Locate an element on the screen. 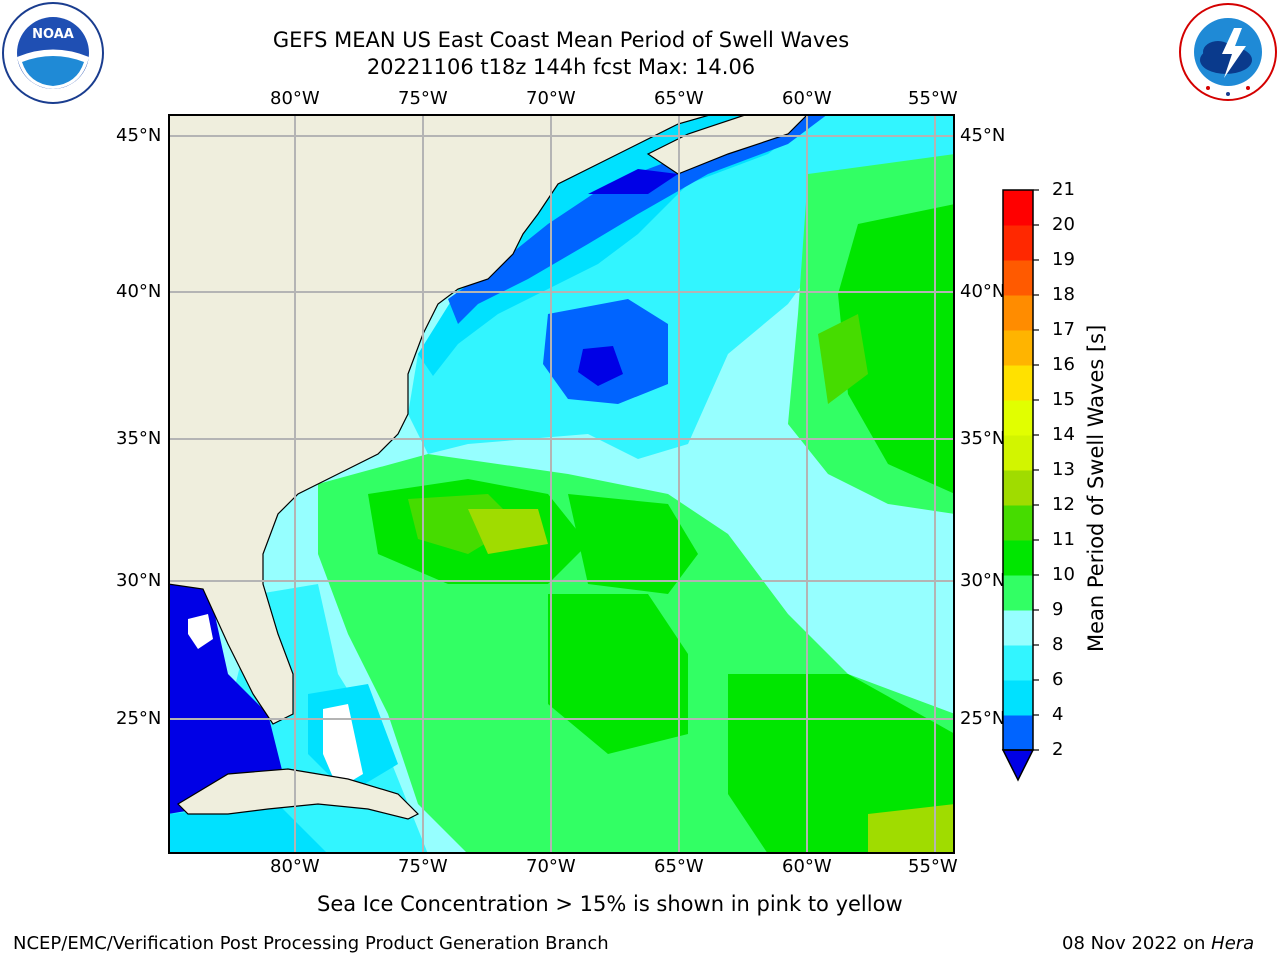 Image resolution: width=1280 pixels, height=960 pixels. colorbar-tick-label: 21 is located at coordinates (1063, 189).